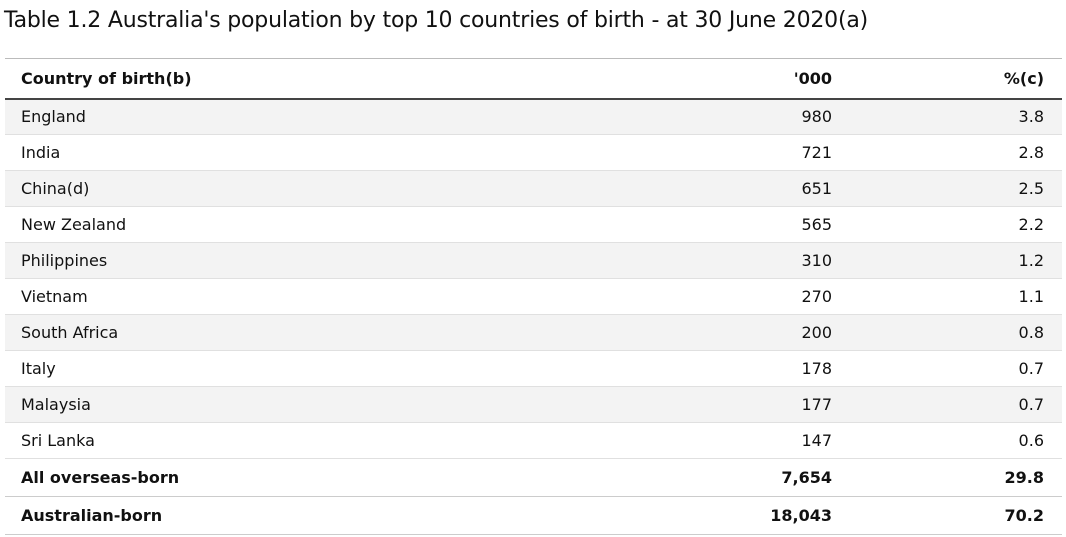 Image resolution: width=1066 pixels, height=537 pixels. I want to click on cell: 2.2, so click(1031, 224).